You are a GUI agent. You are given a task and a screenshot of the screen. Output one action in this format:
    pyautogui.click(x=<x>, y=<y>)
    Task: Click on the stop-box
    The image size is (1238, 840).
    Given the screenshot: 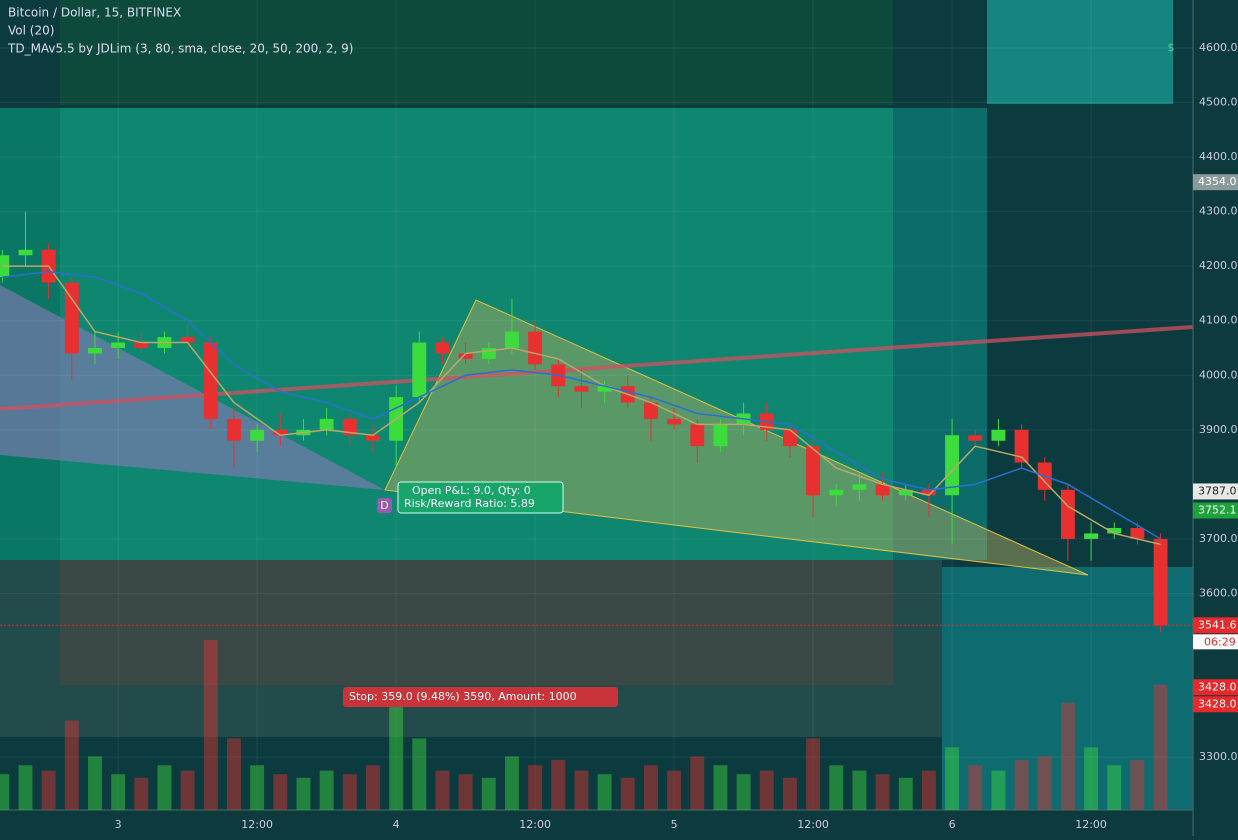 What is the action you would take?
    pyautogui.click(x=480, y=697)
    